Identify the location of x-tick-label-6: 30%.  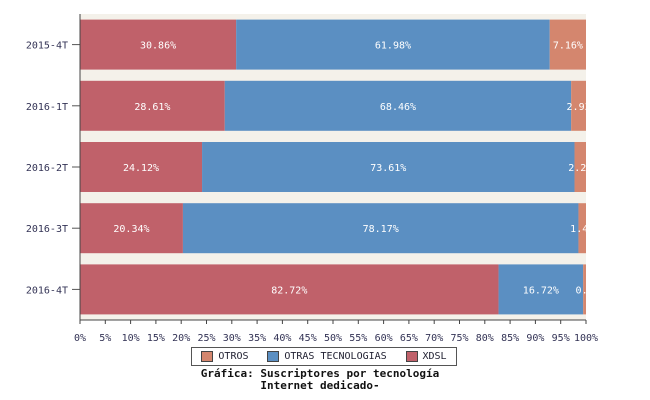
(232, 338).